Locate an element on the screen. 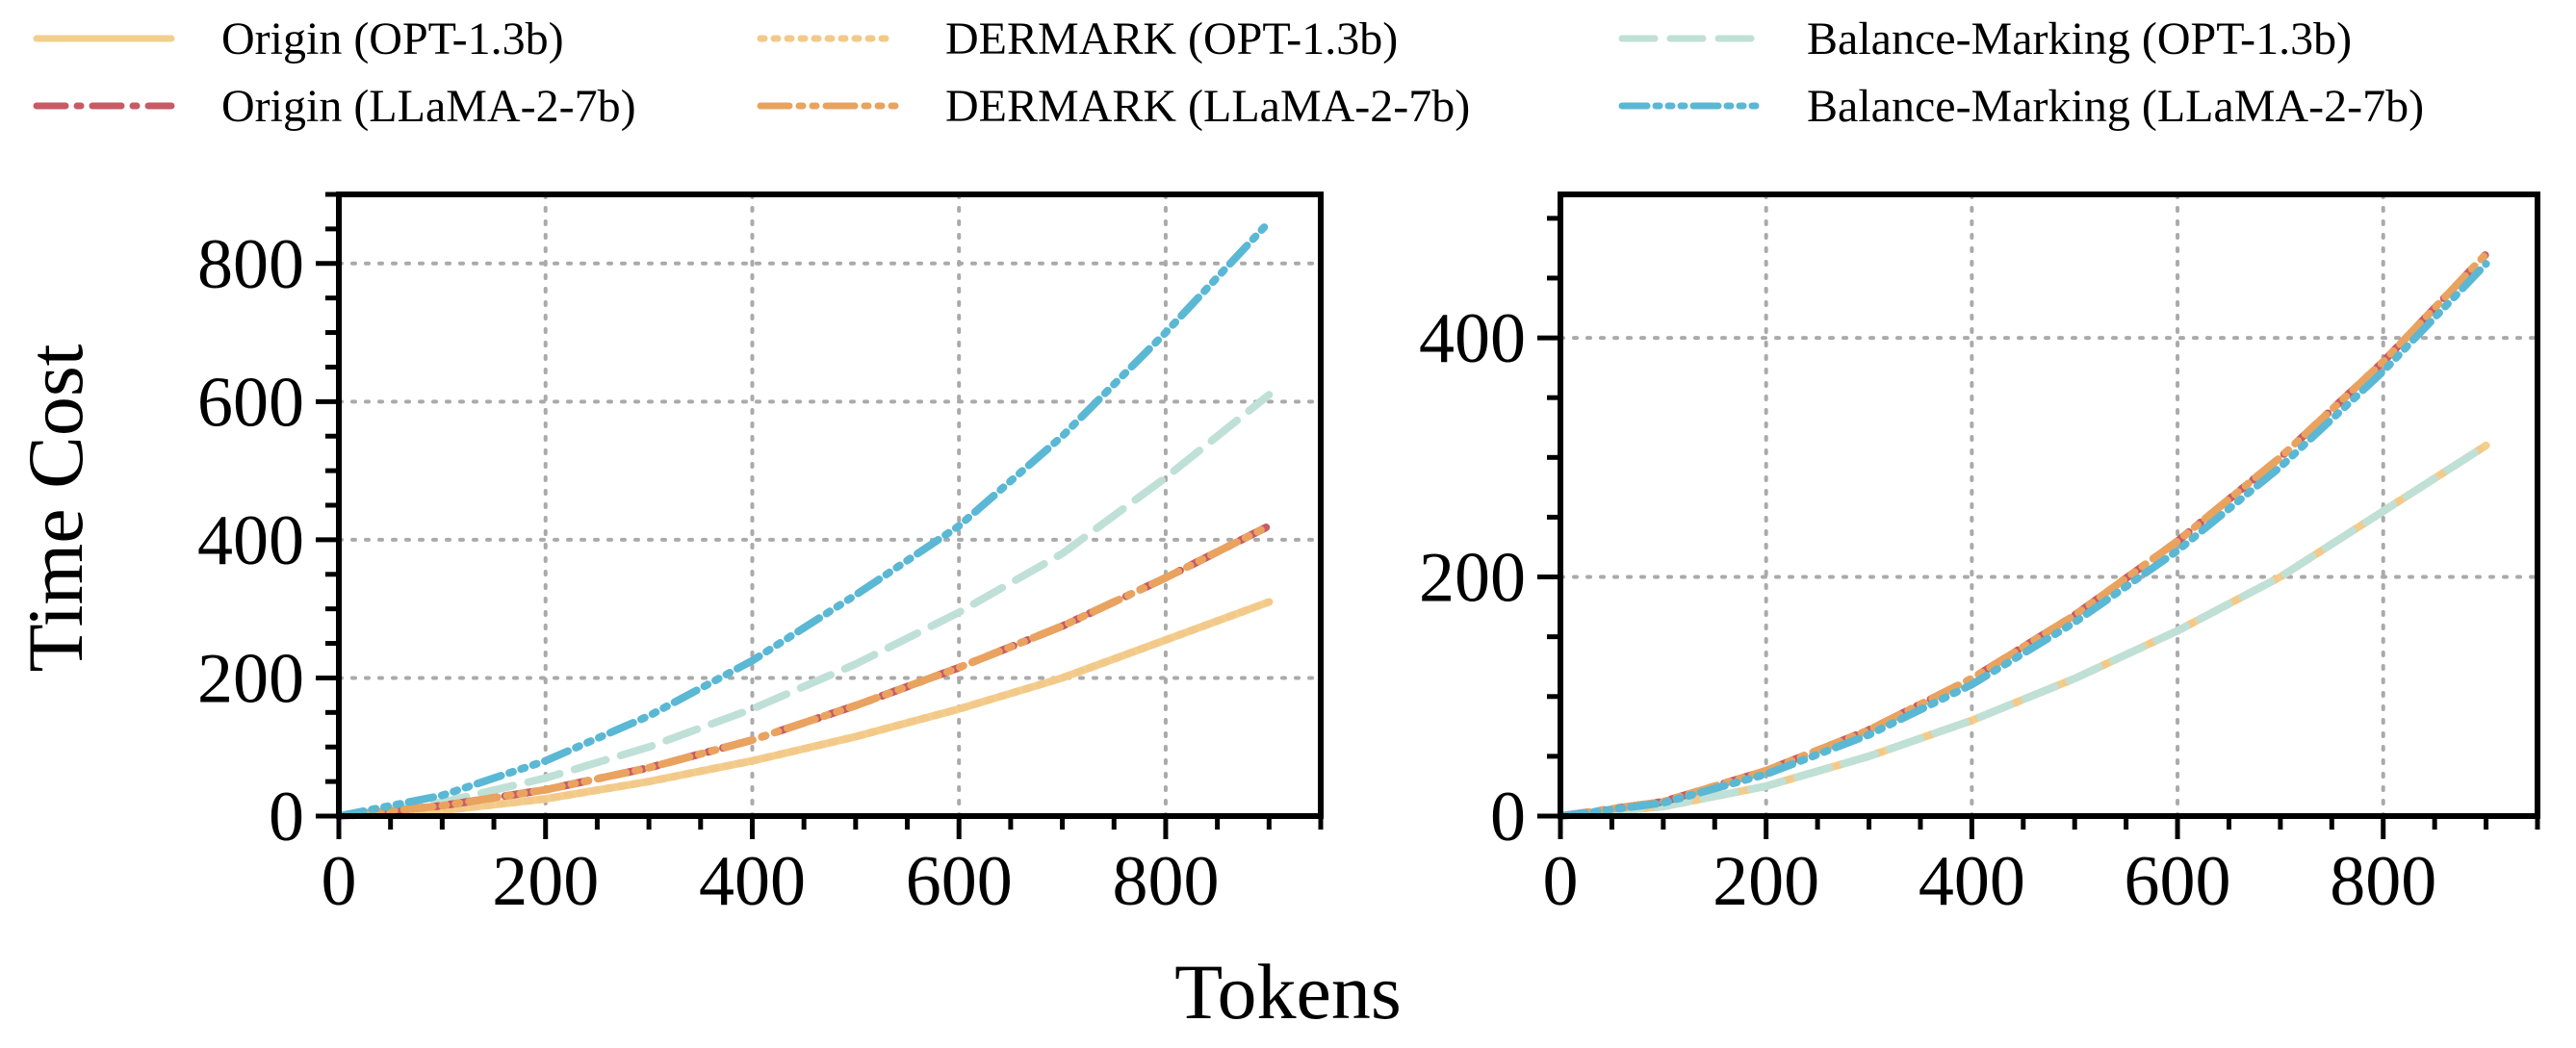  legend-item-dermark_llama: DERMARK (LLaMA-2-7b) is located at coordinates (1114, 107).